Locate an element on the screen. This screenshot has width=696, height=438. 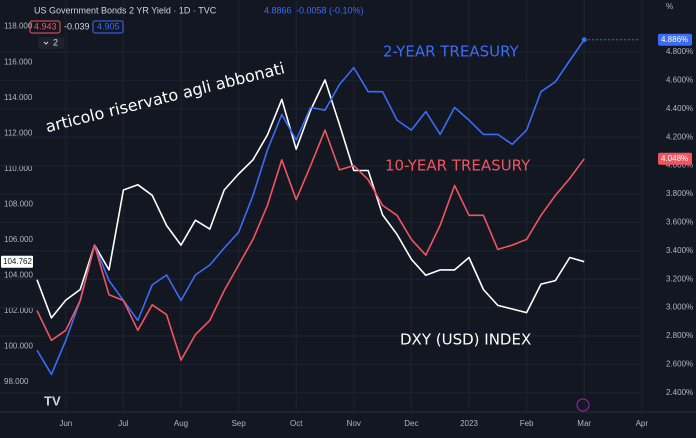
y2-tick-label: 4.800% is located at coordinates (679, 51).